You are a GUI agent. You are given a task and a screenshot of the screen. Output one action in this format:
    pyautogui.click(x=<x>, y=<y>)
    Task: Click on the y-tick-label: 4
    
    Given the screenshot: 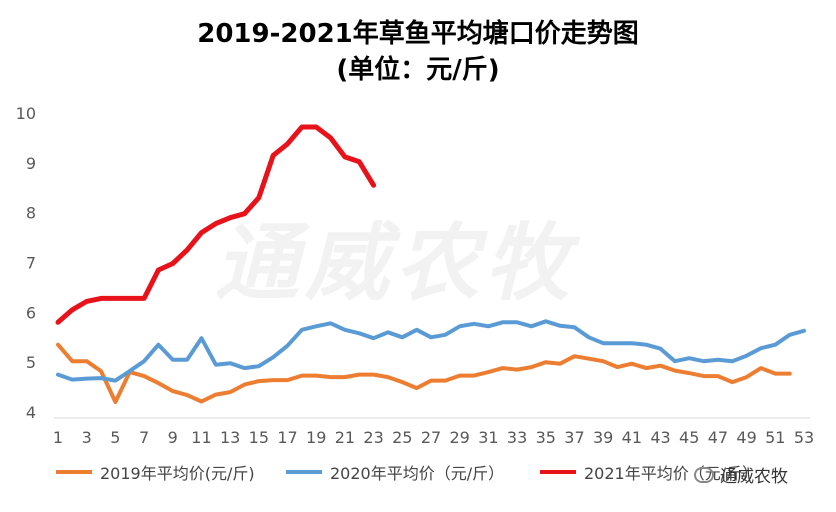 What is the action you would take?
    pyautogui.click(x=31, y=412)
    